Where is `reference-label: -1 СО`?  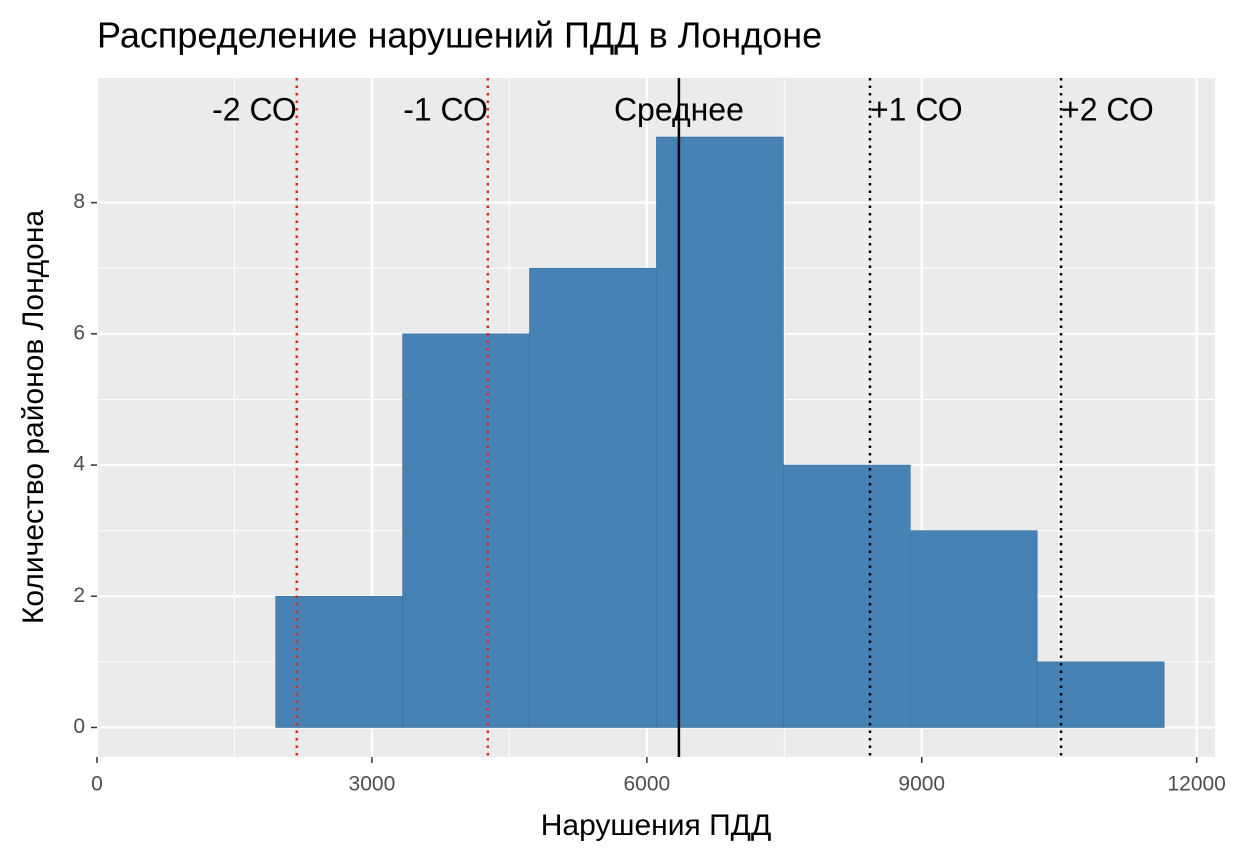
reference-label: -1 СО is located at coordinates (445, 109).